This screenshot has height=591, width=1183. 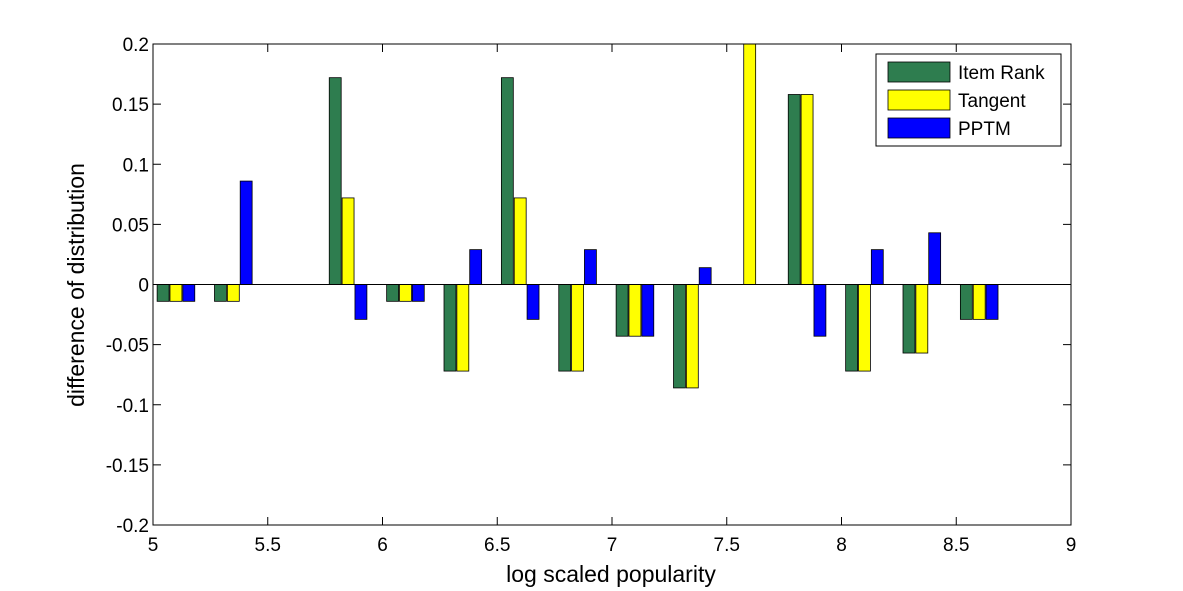 What do you see at coordinates (127, 466) in the screenshot?
I see `y-tick-label: -0.15` at bounding box center [127, 466].